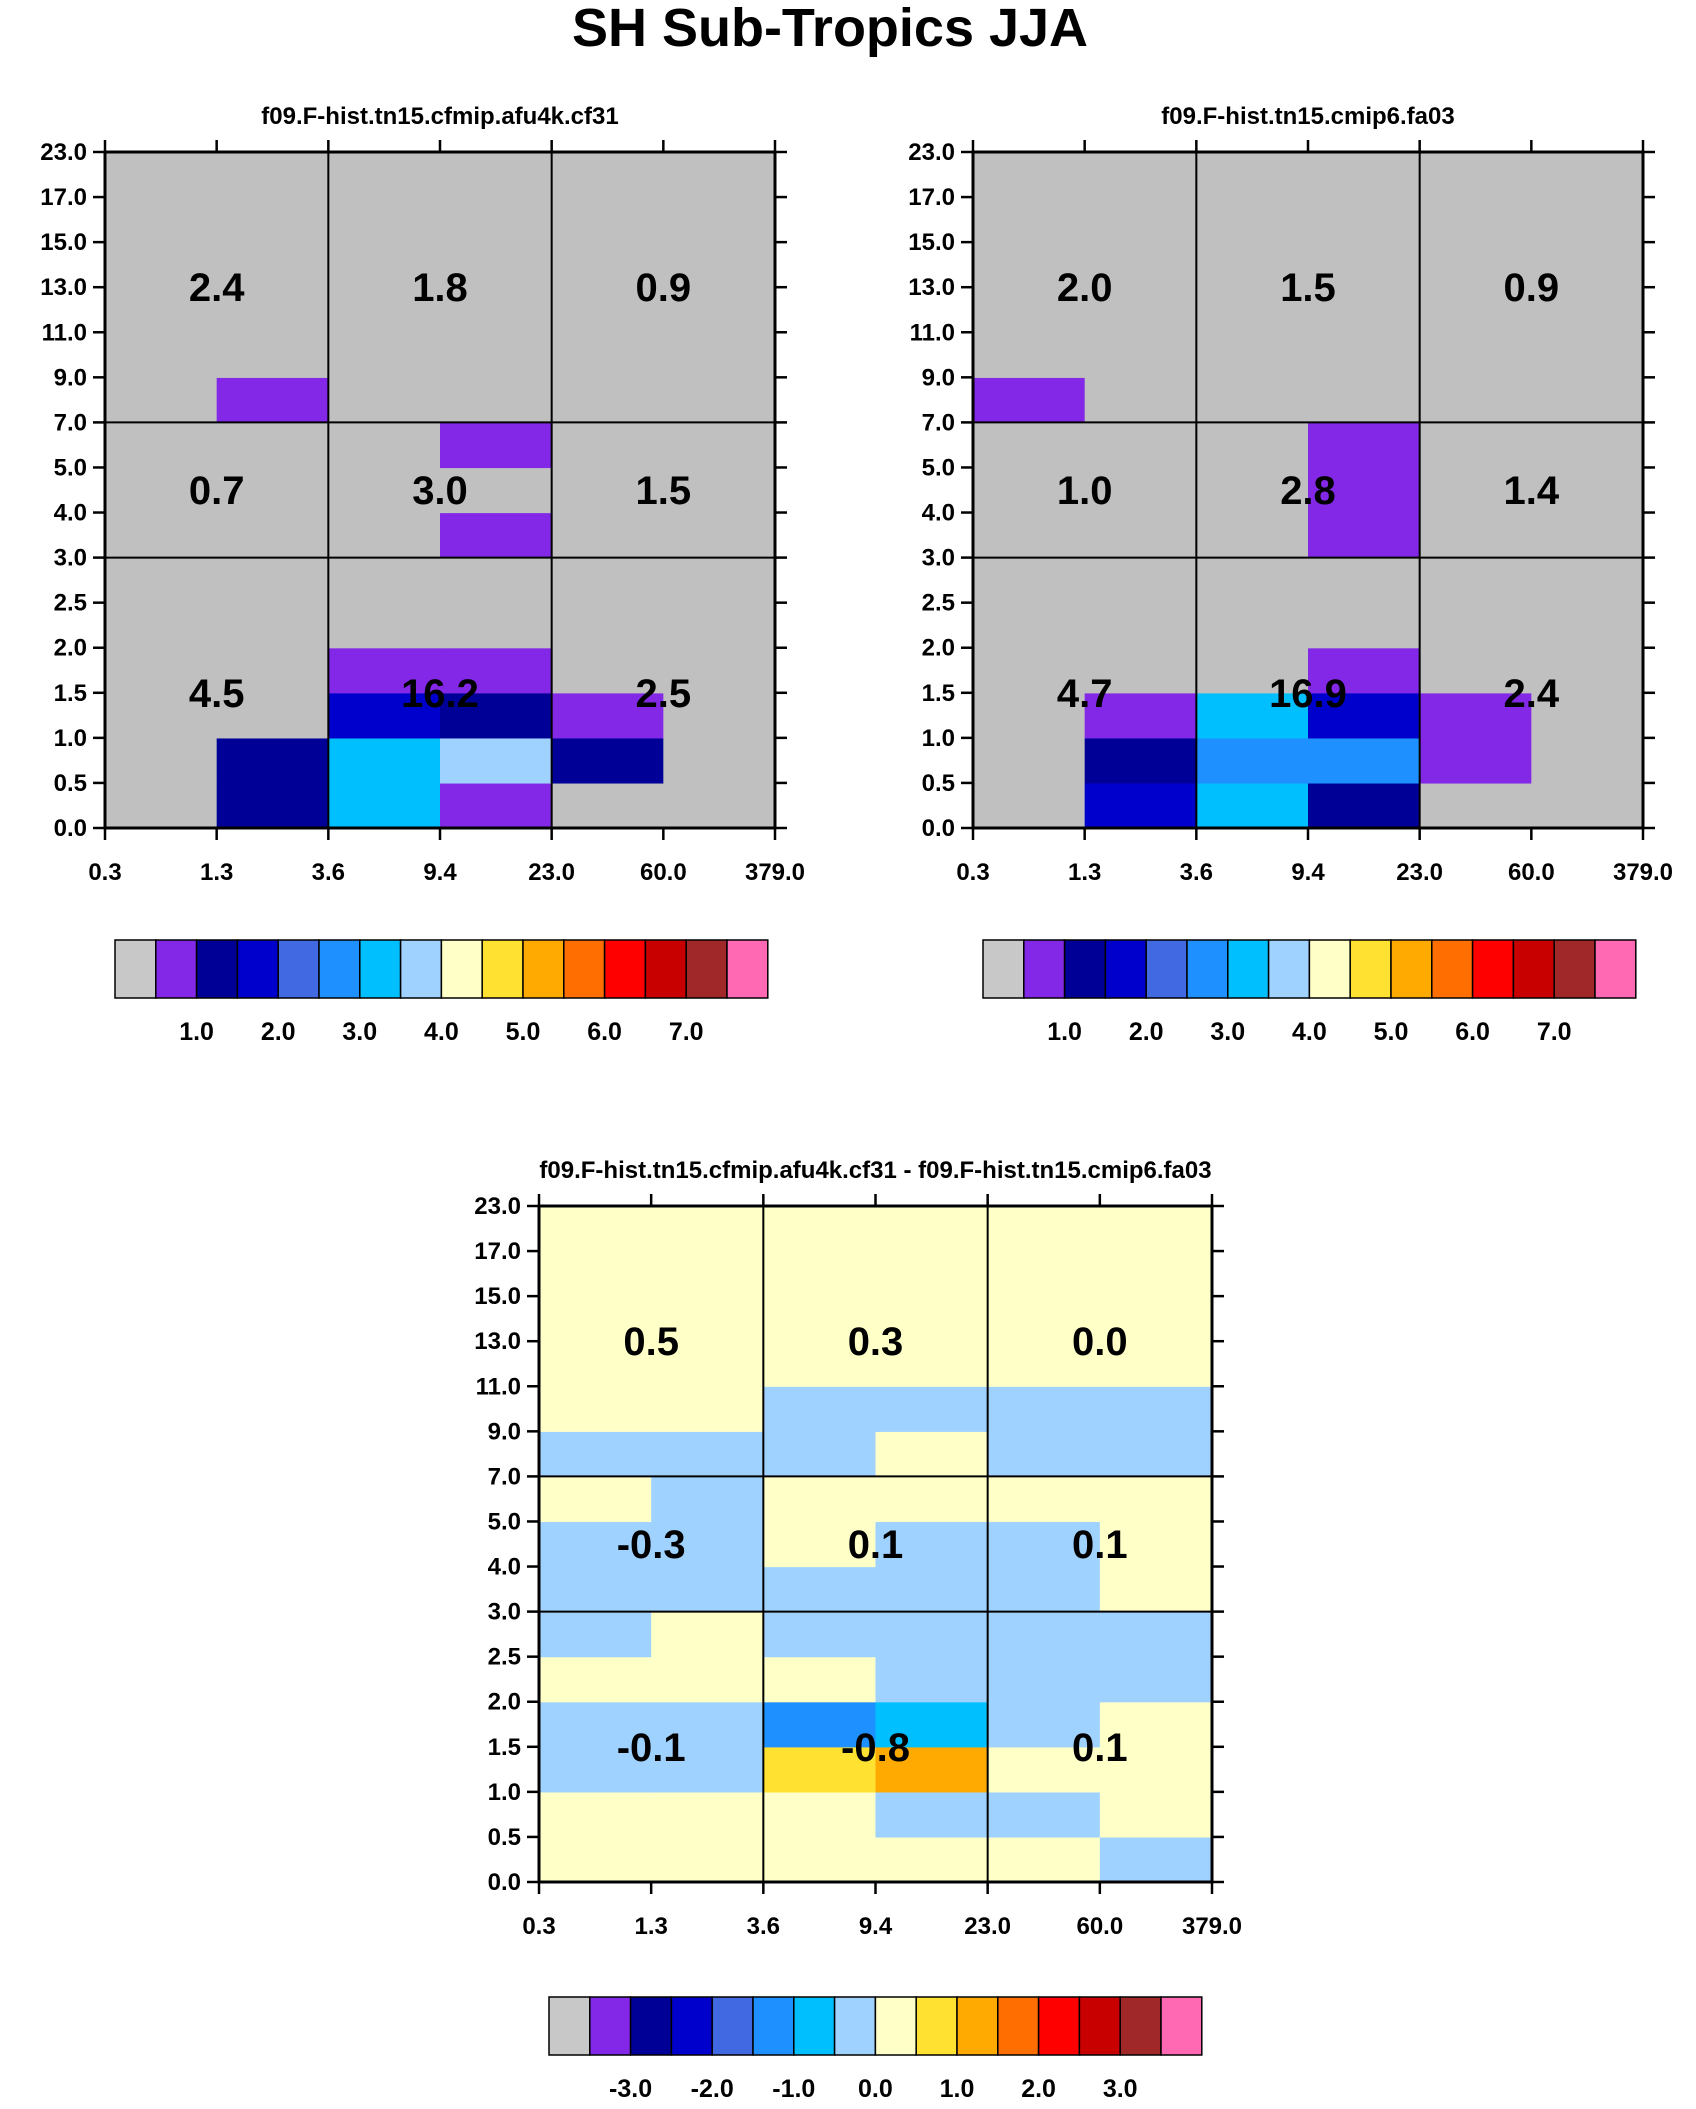 This screenshot has height=2109, width=1696. What do you see at coordinates (1084, 872) in the screenshot?
I see `x-tick-label: 1.3` at bounding box center [1084, 872].